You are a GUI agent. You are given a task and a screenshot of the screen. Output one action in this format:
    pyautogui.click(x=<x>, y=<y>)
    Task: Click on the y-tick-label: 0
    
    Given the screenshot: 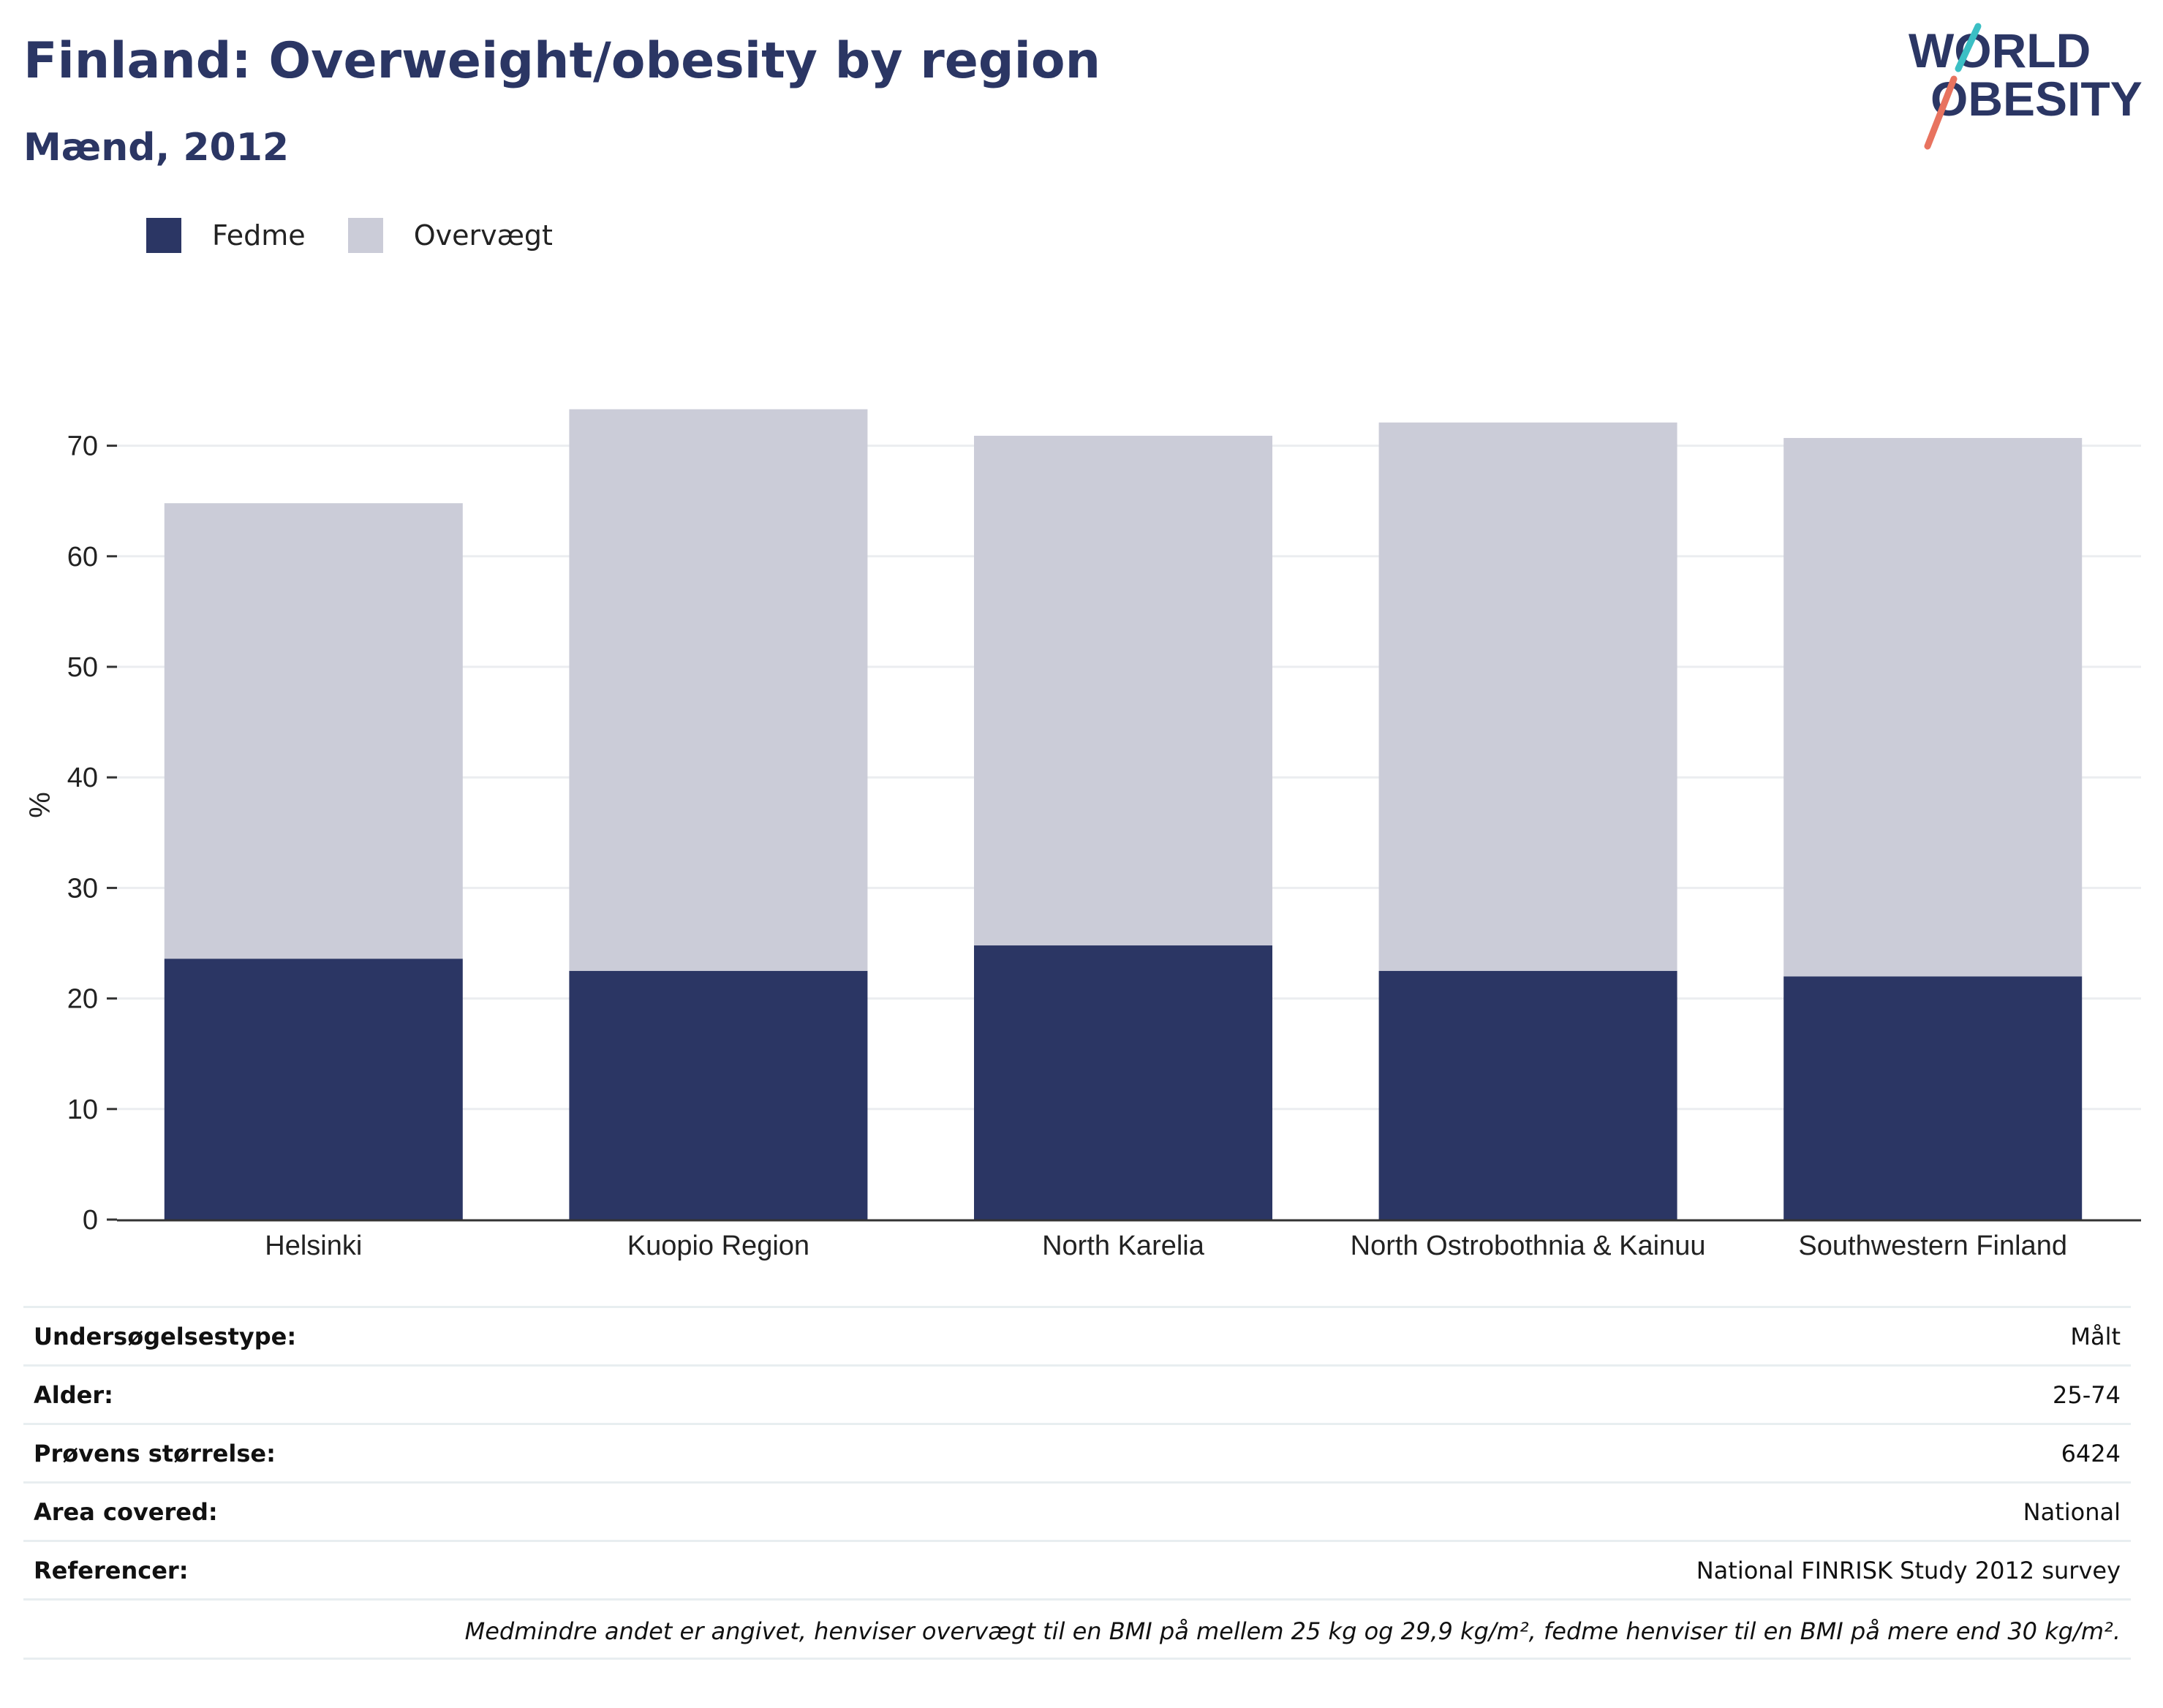 What is the action you would take?
    pyautogui.click(x=90, y=1220)
    